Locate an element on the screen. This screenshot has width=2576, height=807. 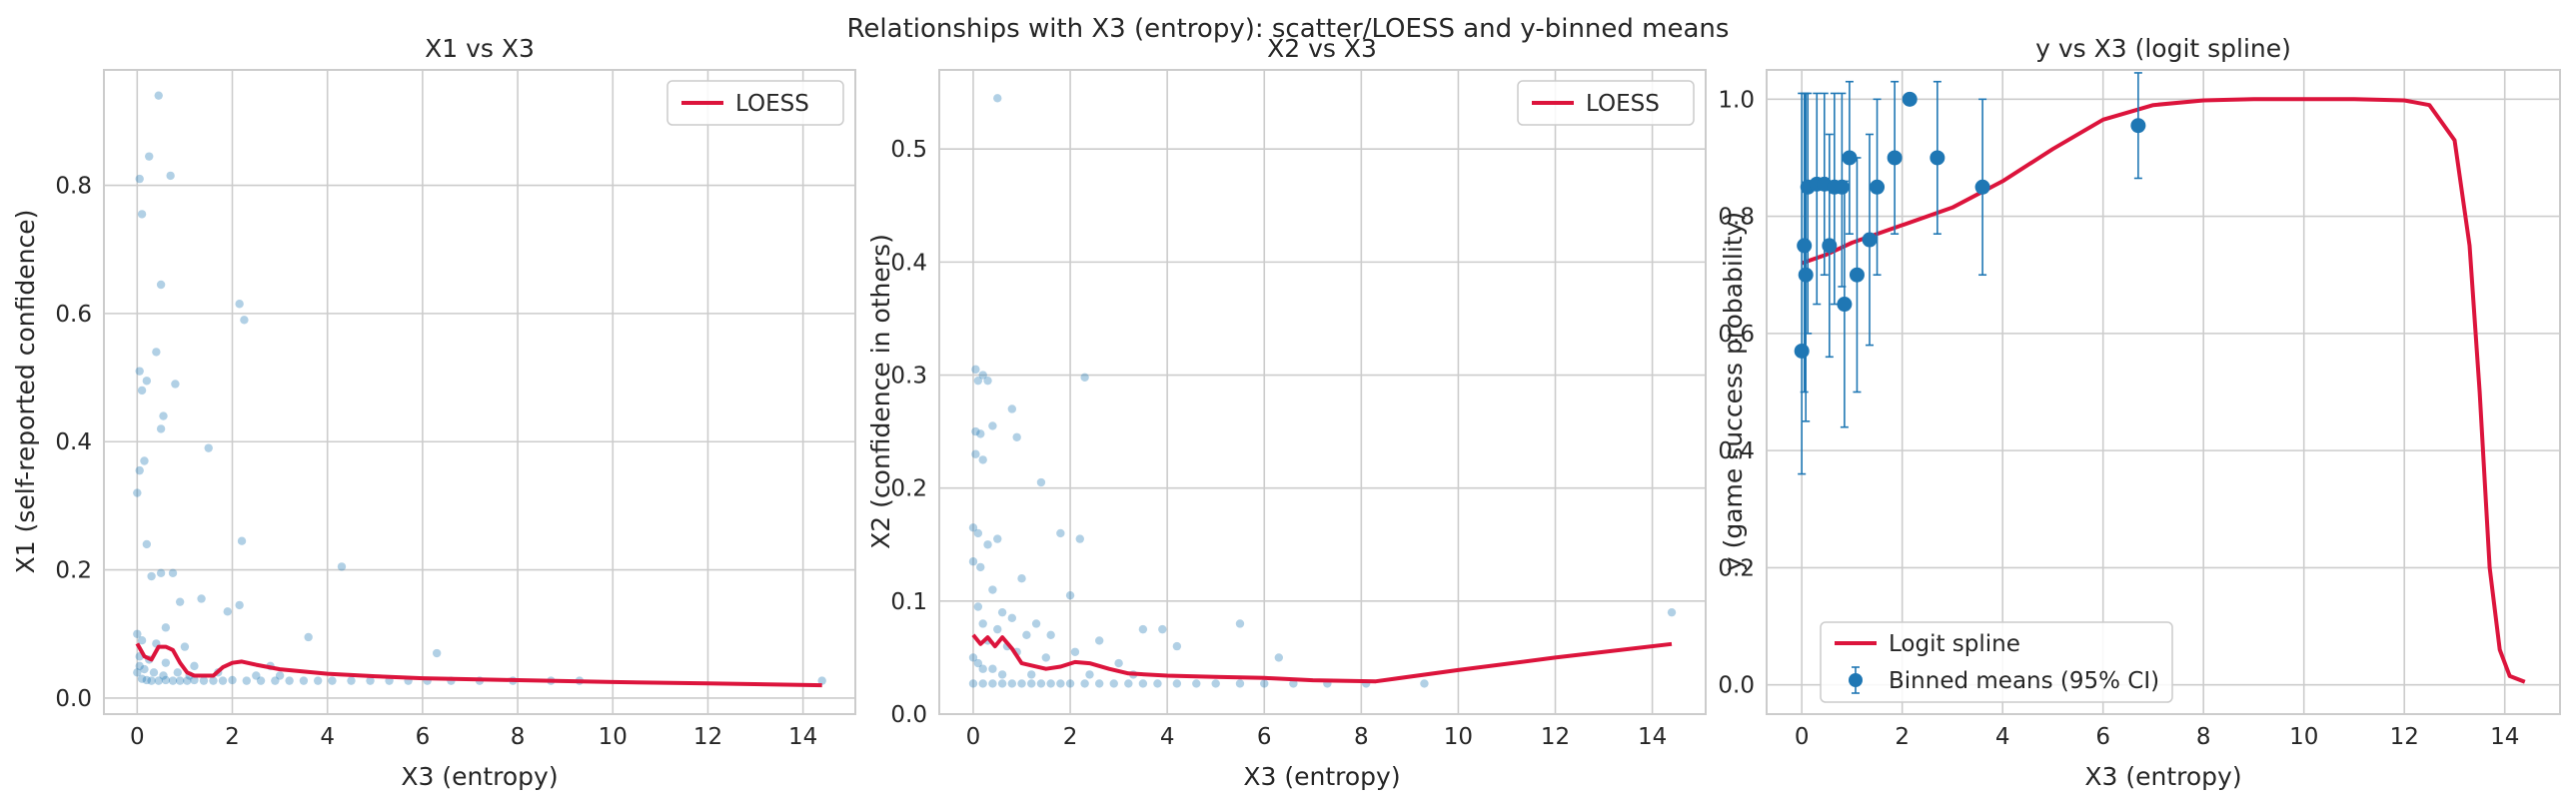
legend-x2: LOESS is located at coordinates (1606, 103).